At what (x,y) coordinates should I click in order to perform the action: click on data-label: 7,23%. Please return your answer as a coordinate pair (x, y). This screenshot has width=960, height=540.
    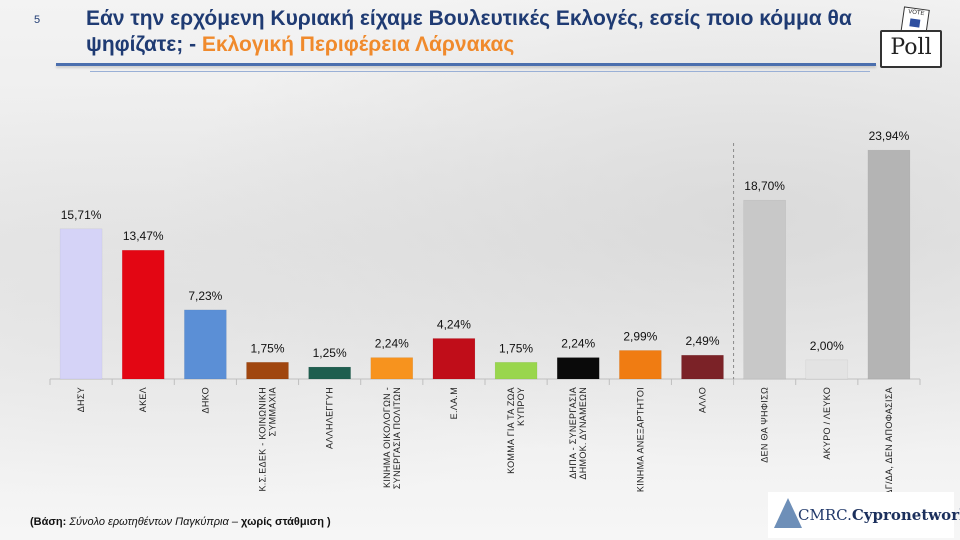
    Looking at the image, I should click on (205, 296).